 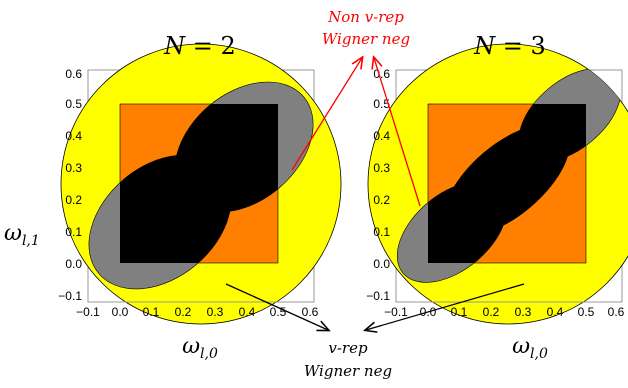 What do you see at coordinates (197, 310) in the screenshot?
I see `x-axis-left: −0.1 0.0 0.1 0.2 0.3 0.4 0.5 0.6` at bounding box center [197, 310].